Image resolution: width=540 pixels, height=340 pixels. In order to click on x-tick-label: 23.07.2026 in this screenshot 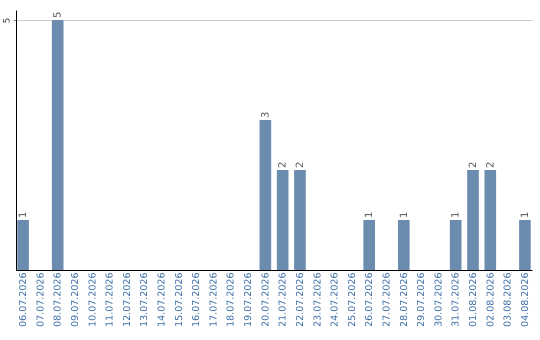, I will do `click(318, 299)`.